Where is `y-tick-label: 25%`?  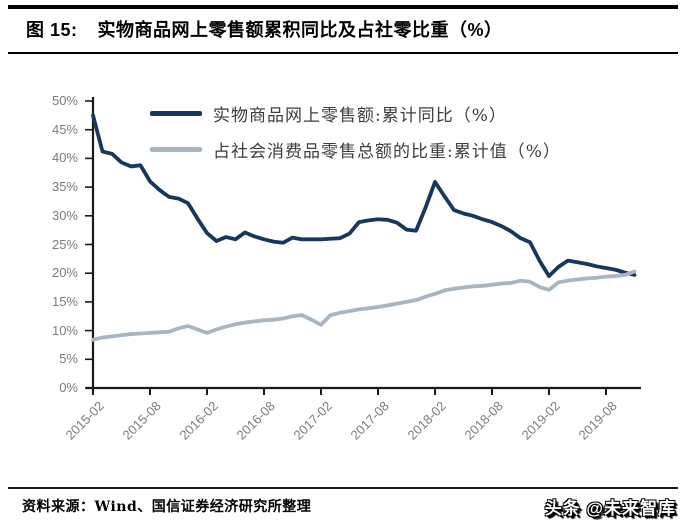
y-tick-label: 25% is located at coordinates (64, 244).